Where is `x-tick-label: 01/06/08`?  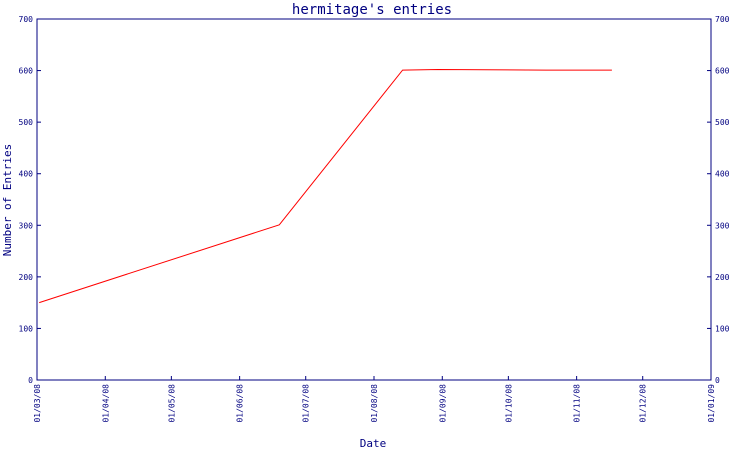
x-tick-label: 01/06/08 is located at coordinates (240, 403).